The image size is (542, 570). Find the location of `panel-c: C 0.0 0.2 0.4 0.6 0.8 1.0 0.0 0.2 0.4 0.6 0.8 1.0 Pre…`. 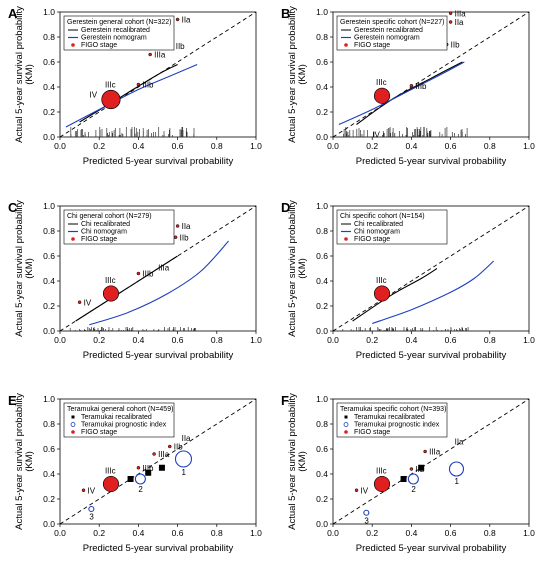

panel-c: C 0.0 0.2 0.4 0.6 0.8 1.0 0.0 0.2 0.4 0.6 0.8 1.0 Pre… is located at coordinates (135, 280).